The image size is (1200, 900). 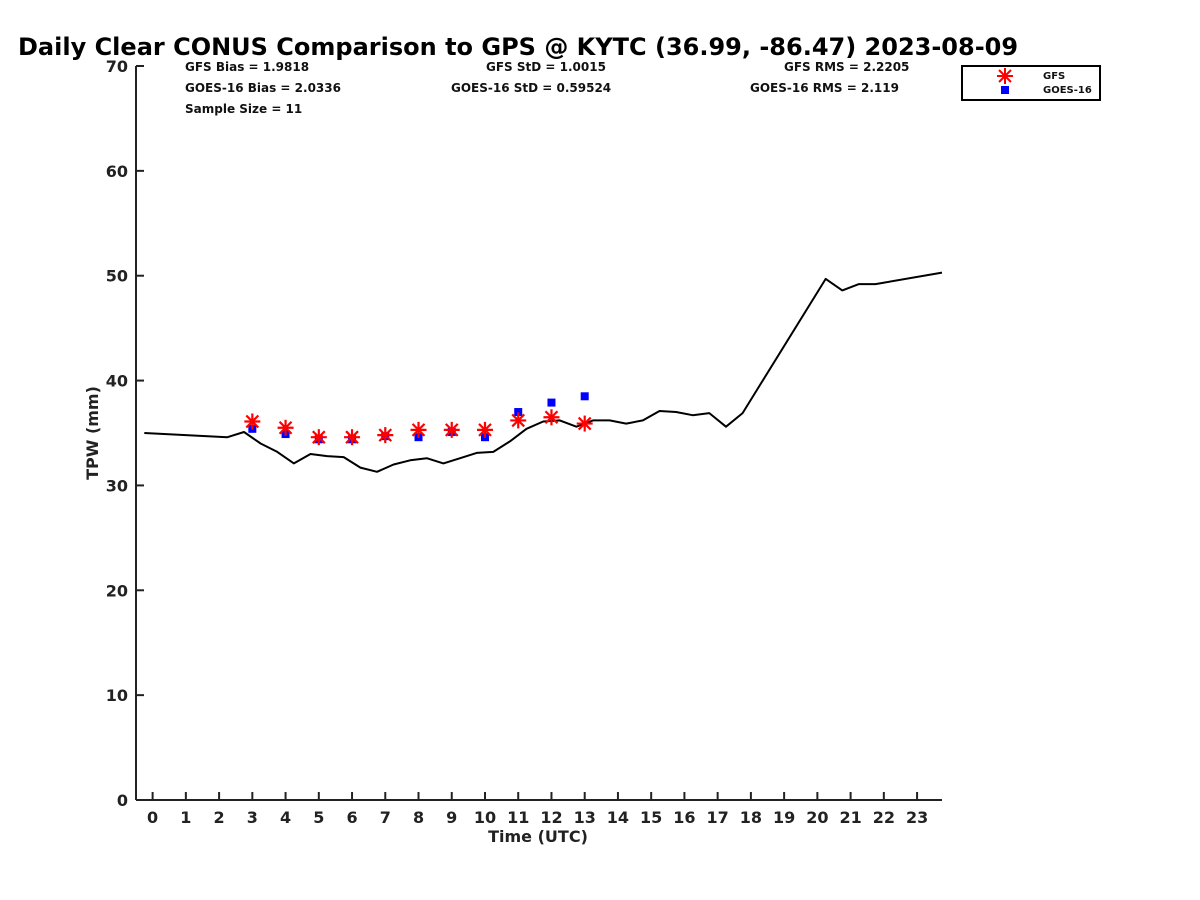 I want to click on x-tick-label: 13, so click(x=585, y=817).